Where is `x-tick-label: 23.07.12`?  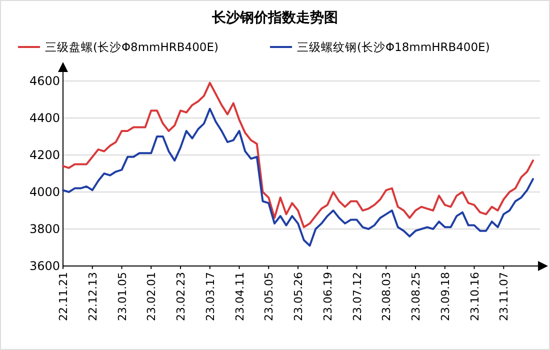 x-tick-label: 23.07.12 is located at coordinates (357, 296).